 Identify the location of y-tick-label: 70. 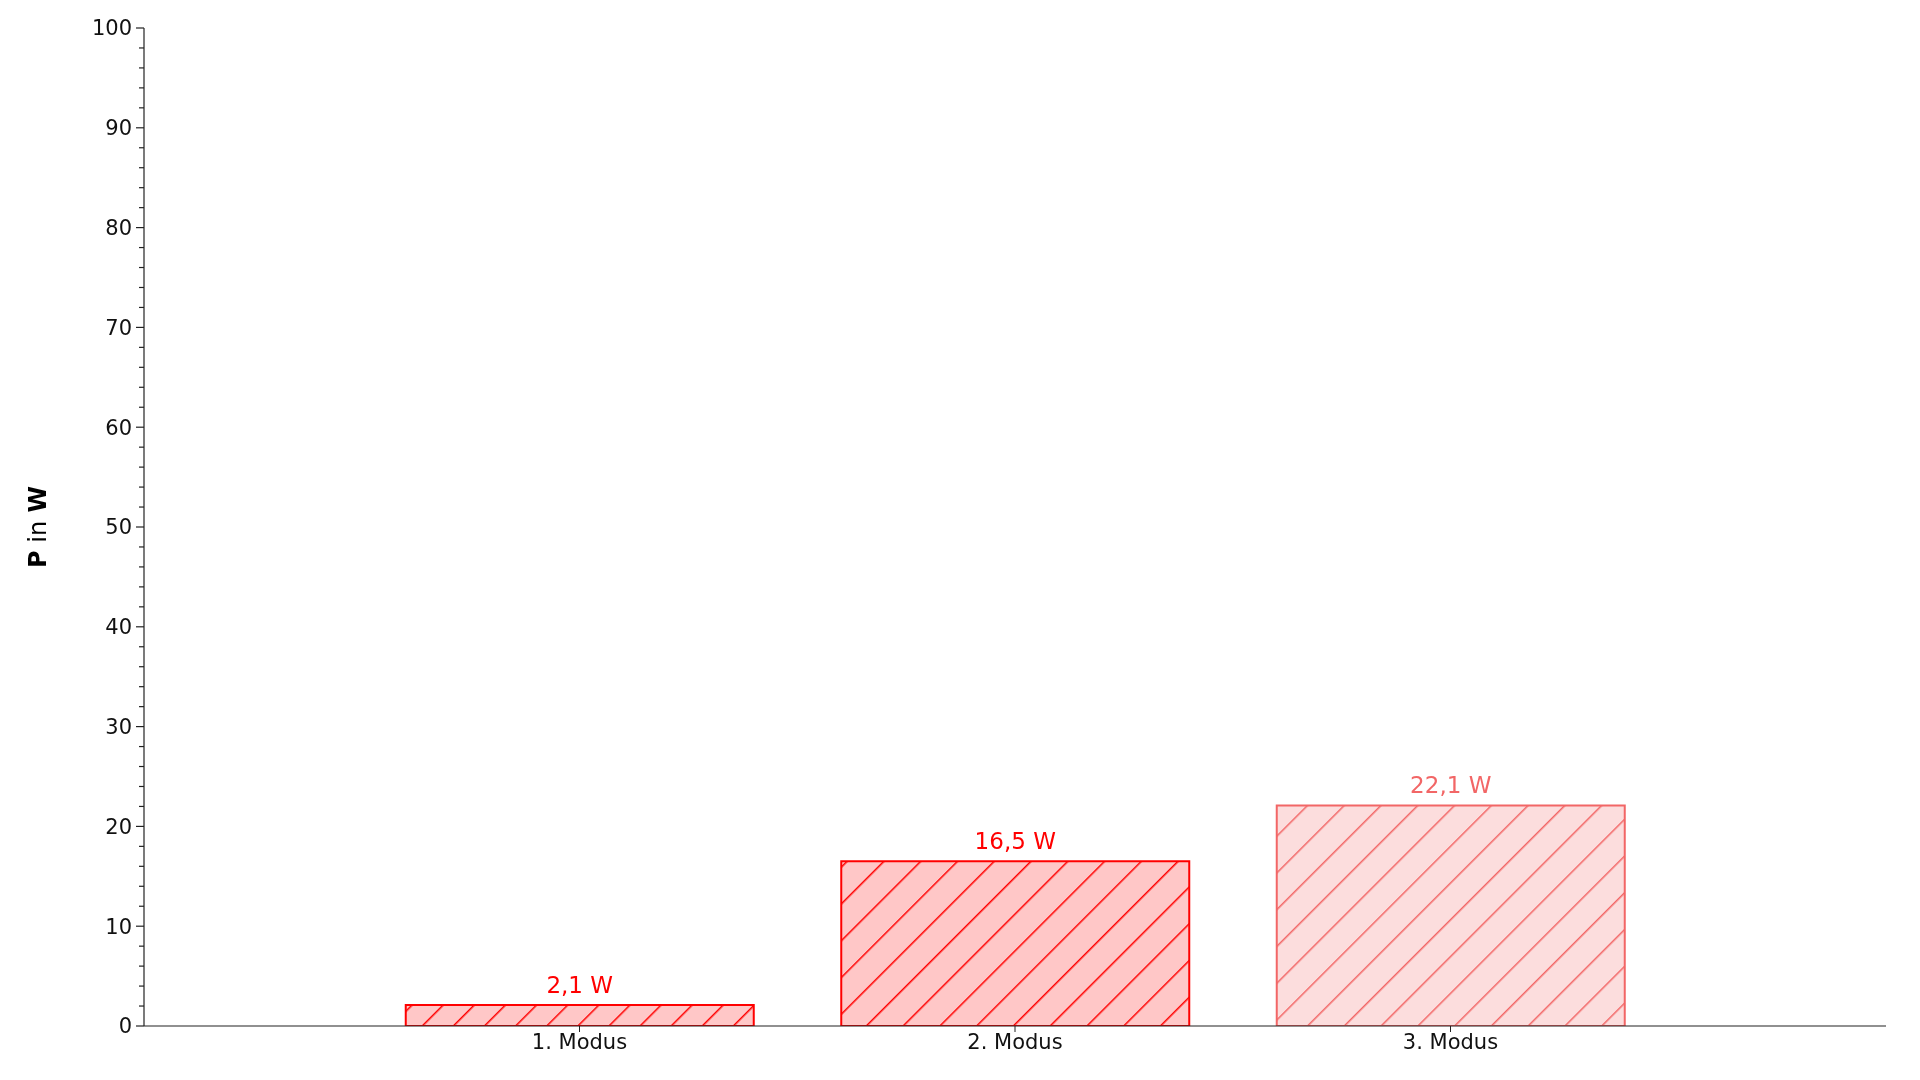
(118, 327).